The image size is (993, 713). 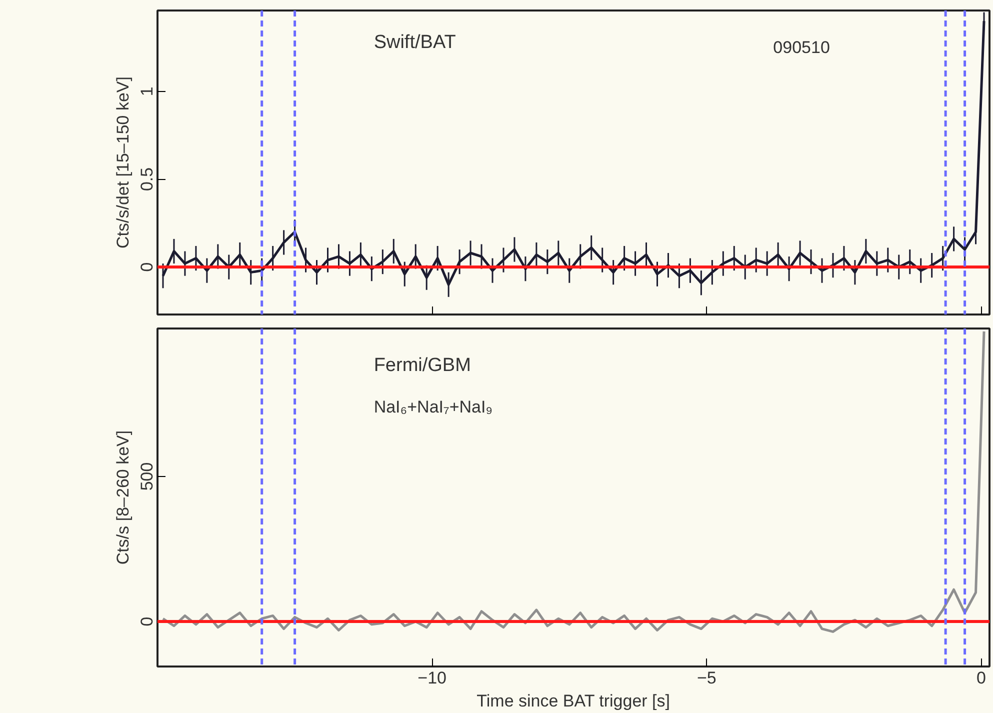 I want to click on y-tick-label: 500, so click(x=147, y=476).